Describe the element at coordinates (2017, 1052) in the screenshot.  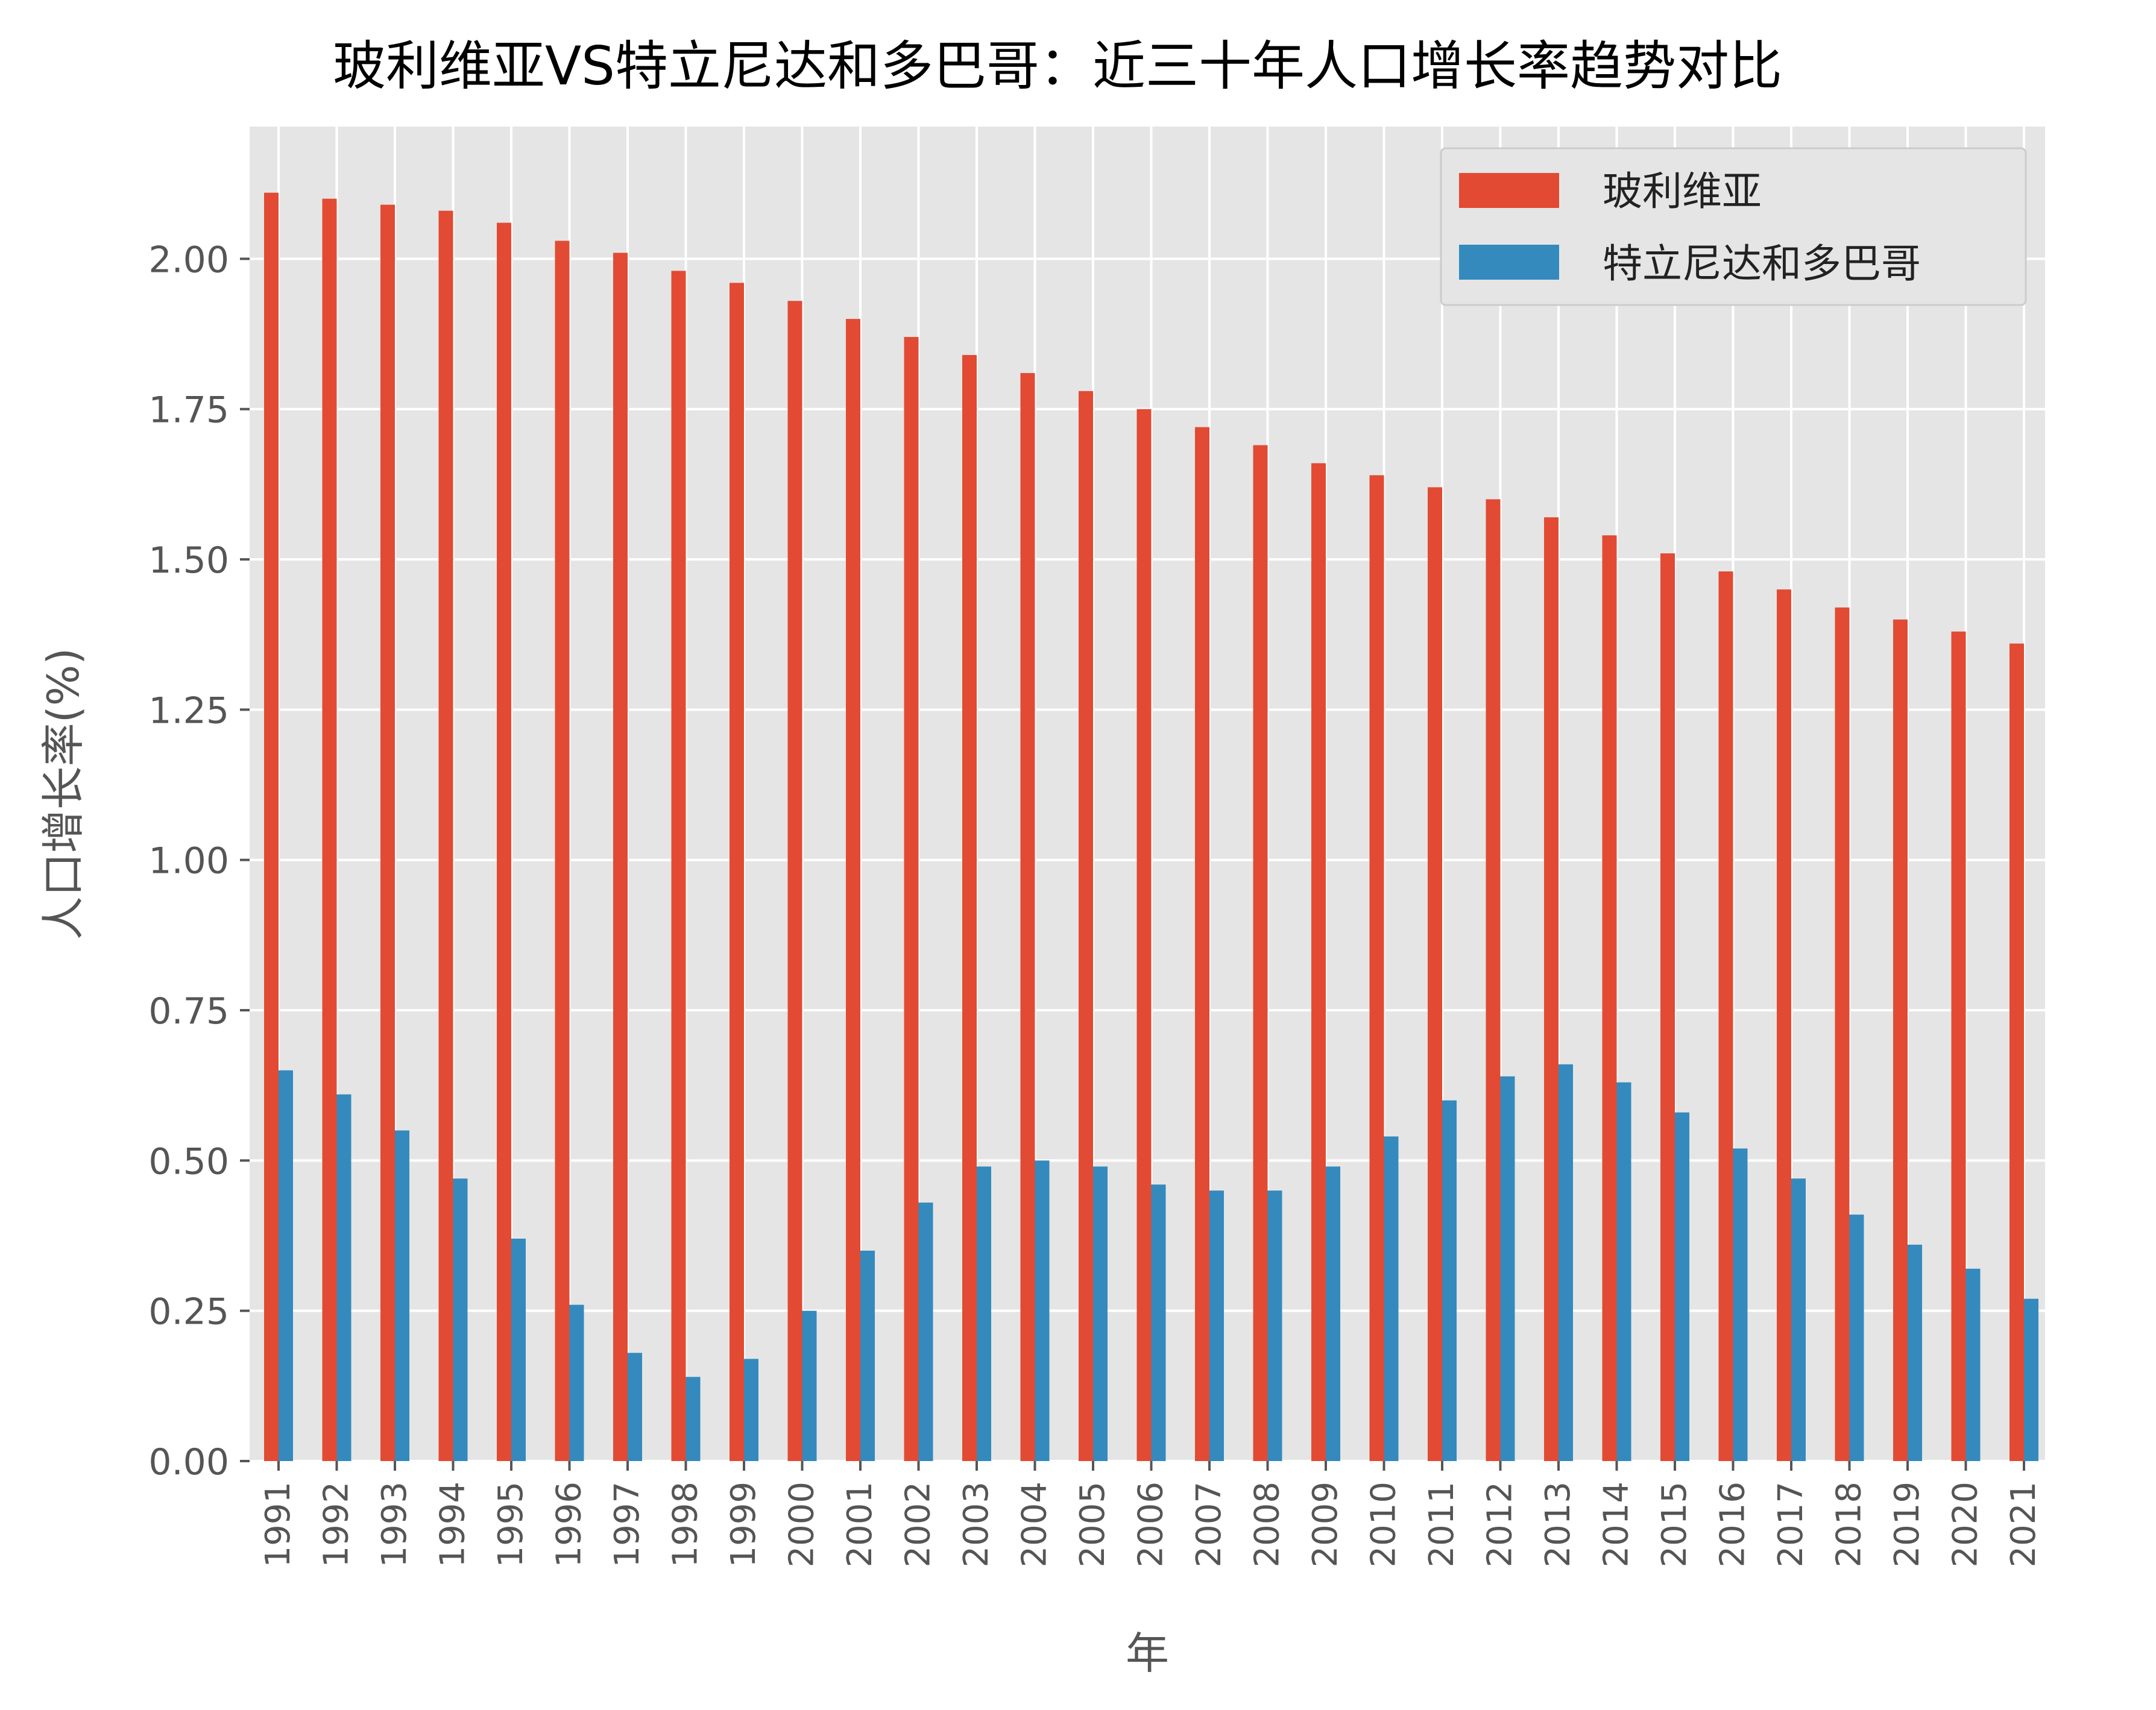
I see `bar-bolivia-2021` at that location.